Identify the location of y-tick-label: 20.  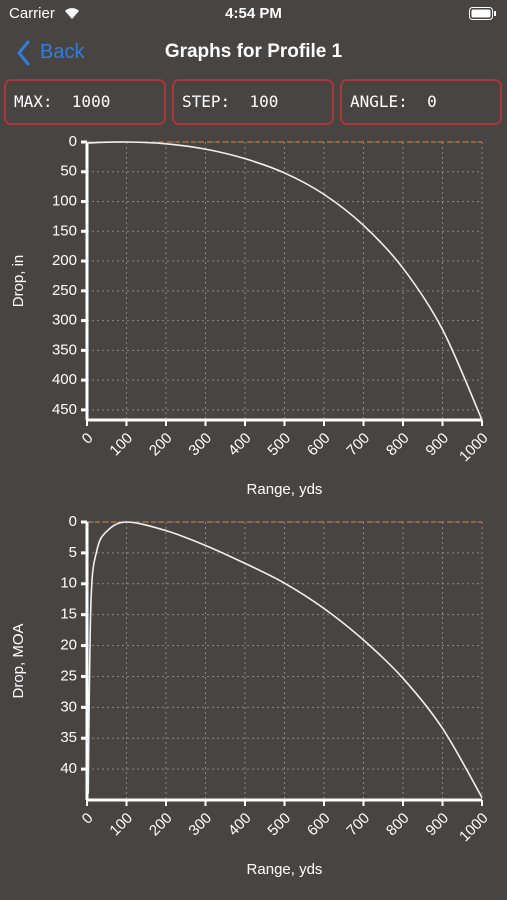
(68, 645).